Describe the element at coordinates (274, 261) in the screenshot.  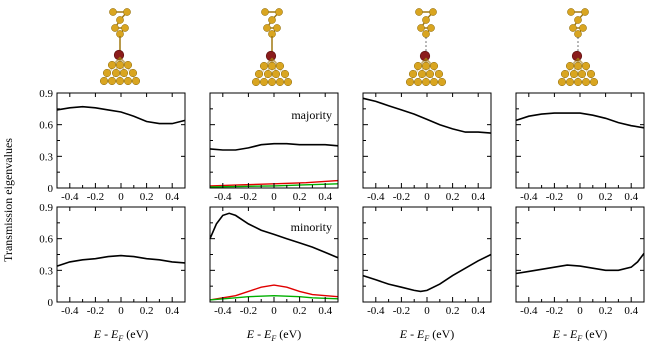
I see `panel-row2-col2: -0.4 -0.2 0 0.2 0.4 minority` at that location.